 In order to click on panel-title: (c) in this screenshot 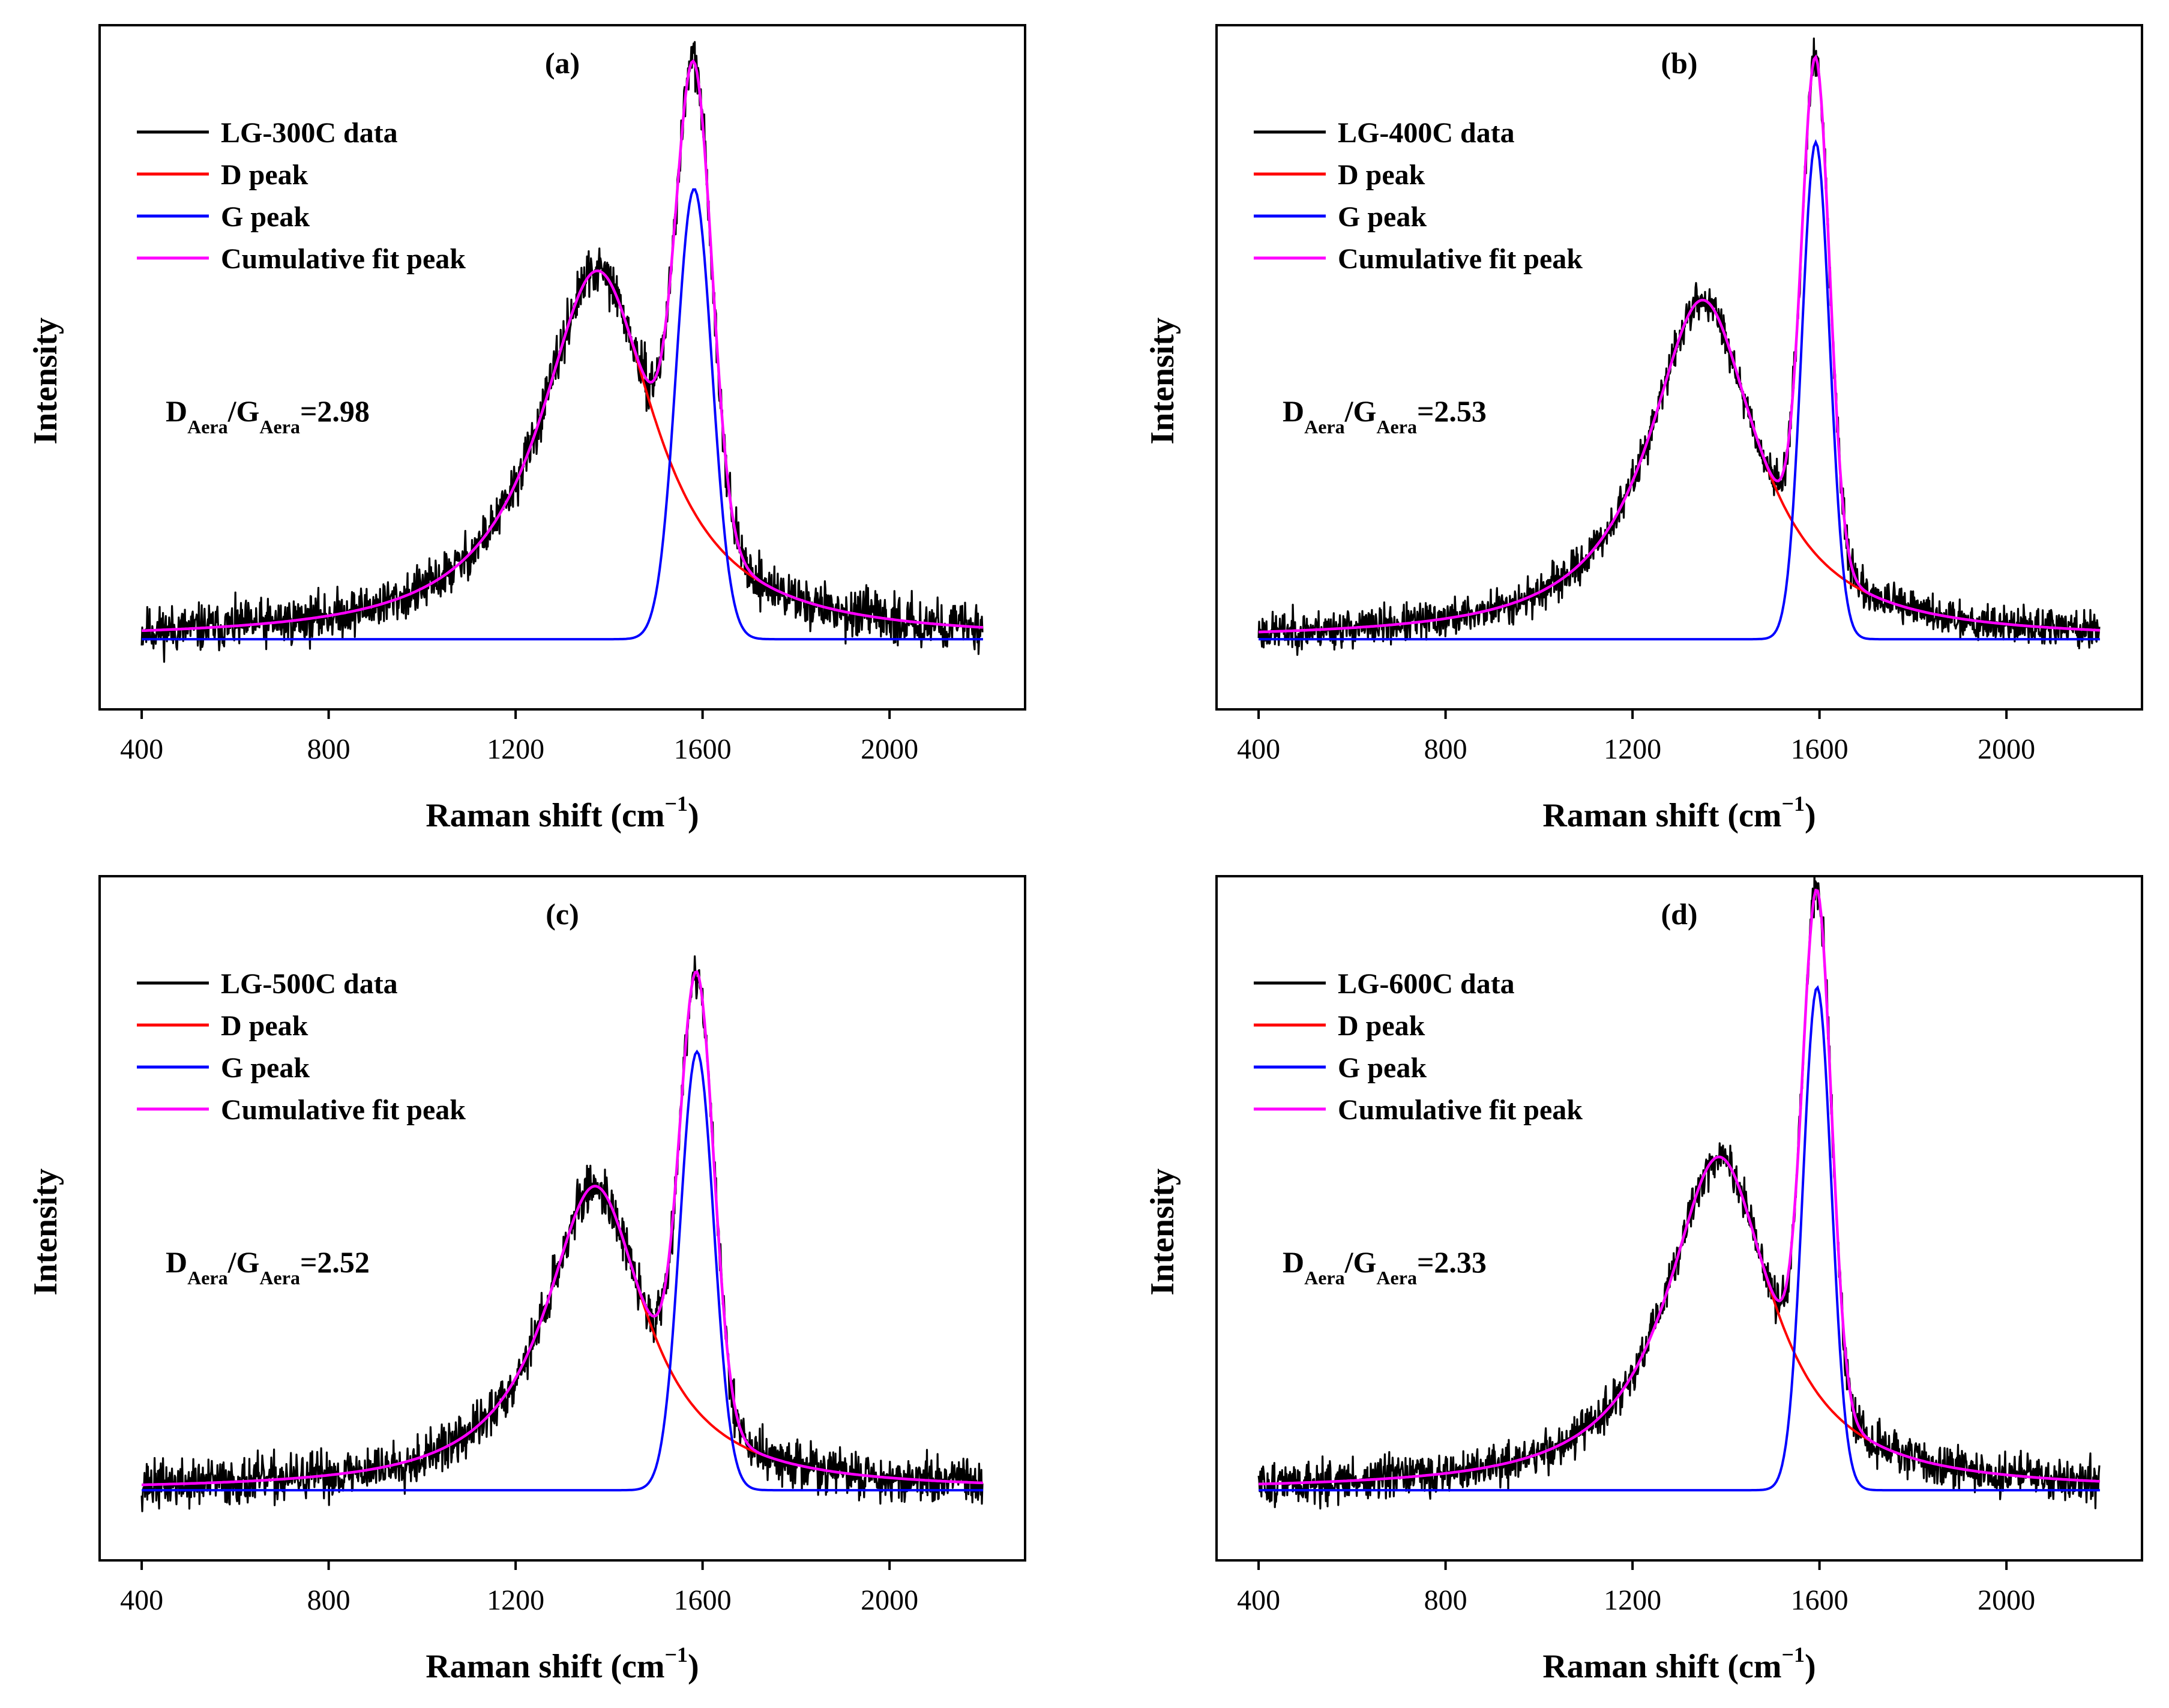, I will do `click(562, 914)`.